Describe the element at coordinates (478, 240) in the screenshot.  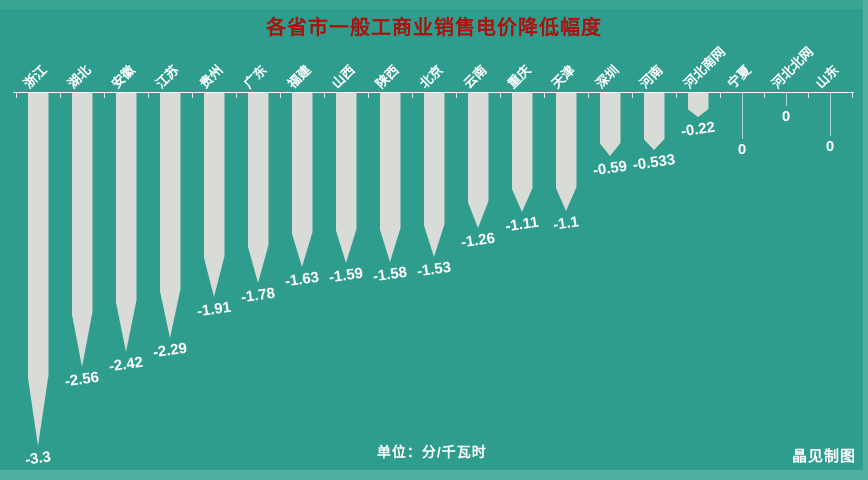
I see `value-label: -1.26` at that location.